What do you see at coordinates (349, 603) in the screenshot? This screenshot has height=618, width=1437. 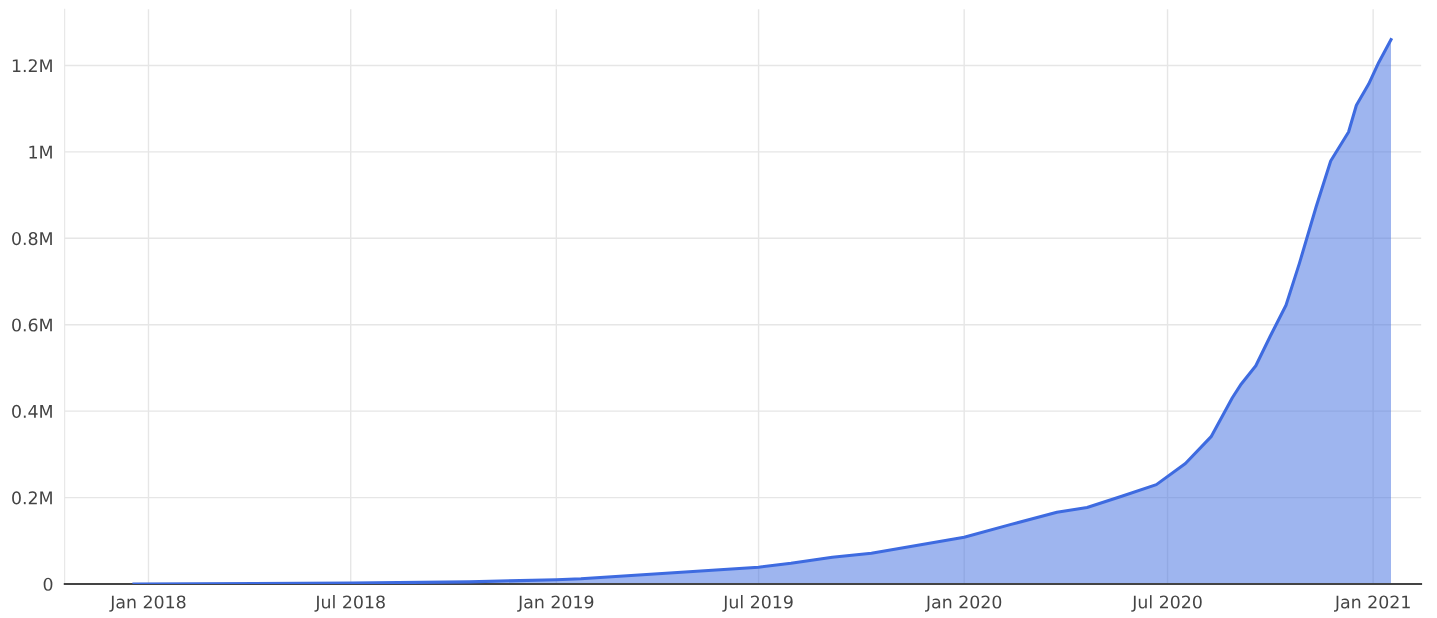 I see `x-tick-label: Jul 2018` at bounding box center [349, 603].